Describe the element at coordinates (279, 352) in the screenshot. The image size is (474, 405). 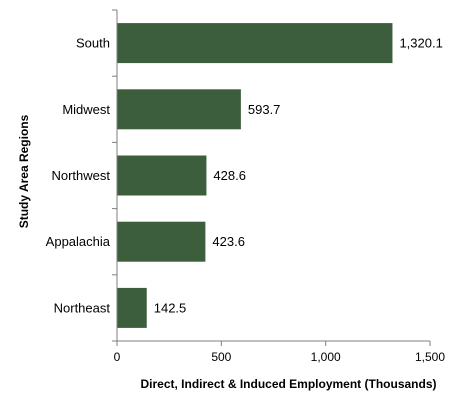
I see `x-ticks-group: 0 500 1,000 1,500` at that location.